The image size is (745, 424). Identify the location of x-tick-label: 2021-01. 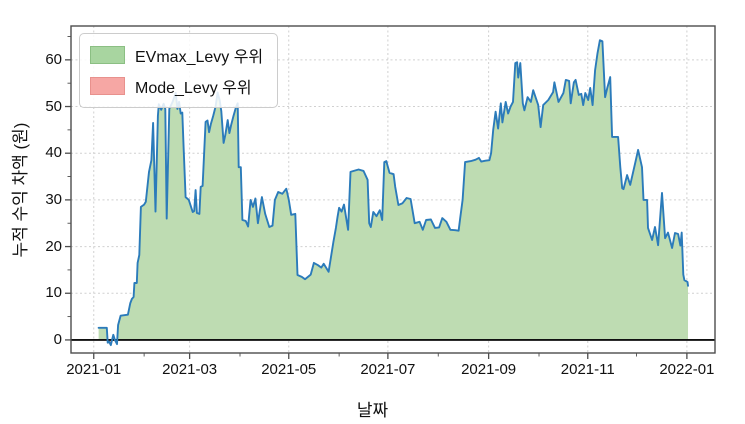
(94, 369).